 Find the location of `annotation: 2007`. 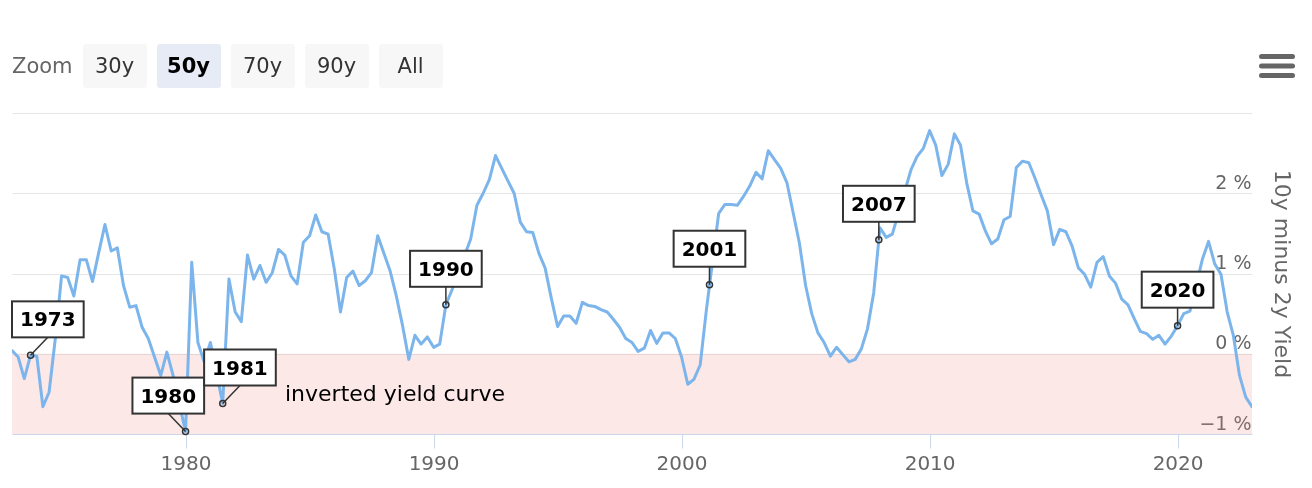

annotation: 2007 is located at coordinates (878, 203).